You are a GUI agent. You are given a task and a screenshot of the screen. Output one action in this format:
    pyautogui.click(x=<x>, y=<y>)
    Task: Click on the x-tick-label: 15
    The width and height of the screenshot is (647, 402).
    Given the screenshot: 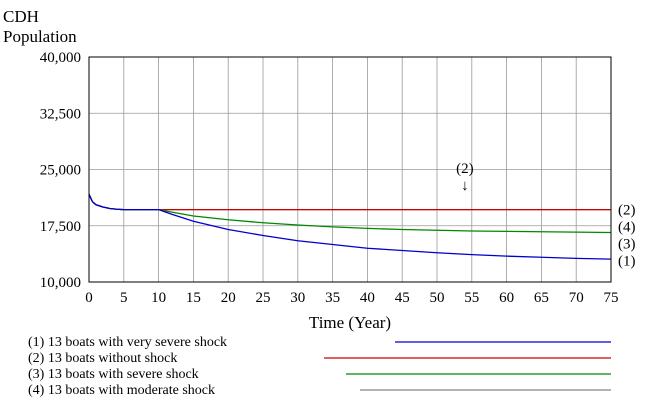 What is the action you would take?
    pyautogui.click(x=193, y=298)
    